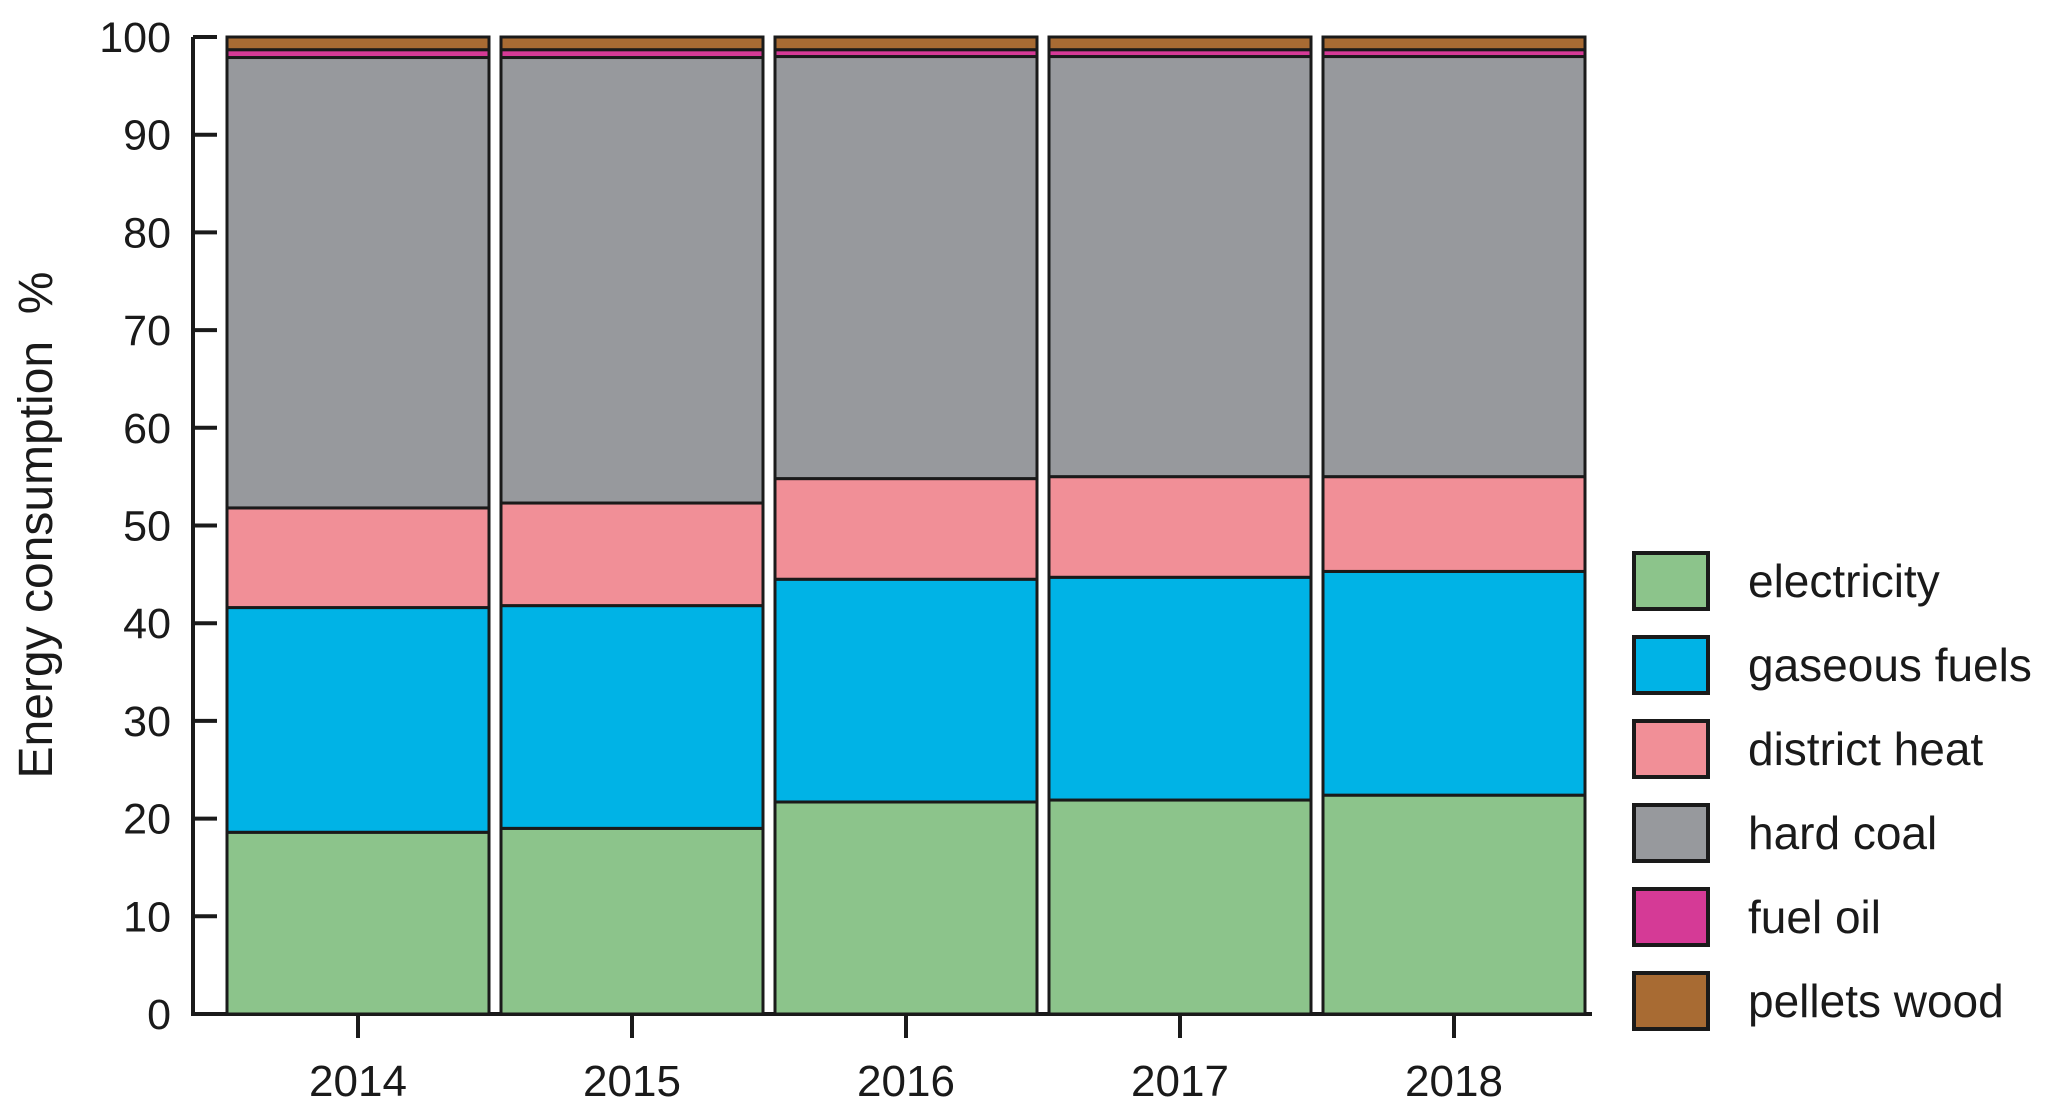 The width and height of the screenshot is (2066, 1119). What do you see at coordinates (358, 43) in the screenshot?
I see `bar-2014-segment-pellets-wood` at bounding box center [358, 43].